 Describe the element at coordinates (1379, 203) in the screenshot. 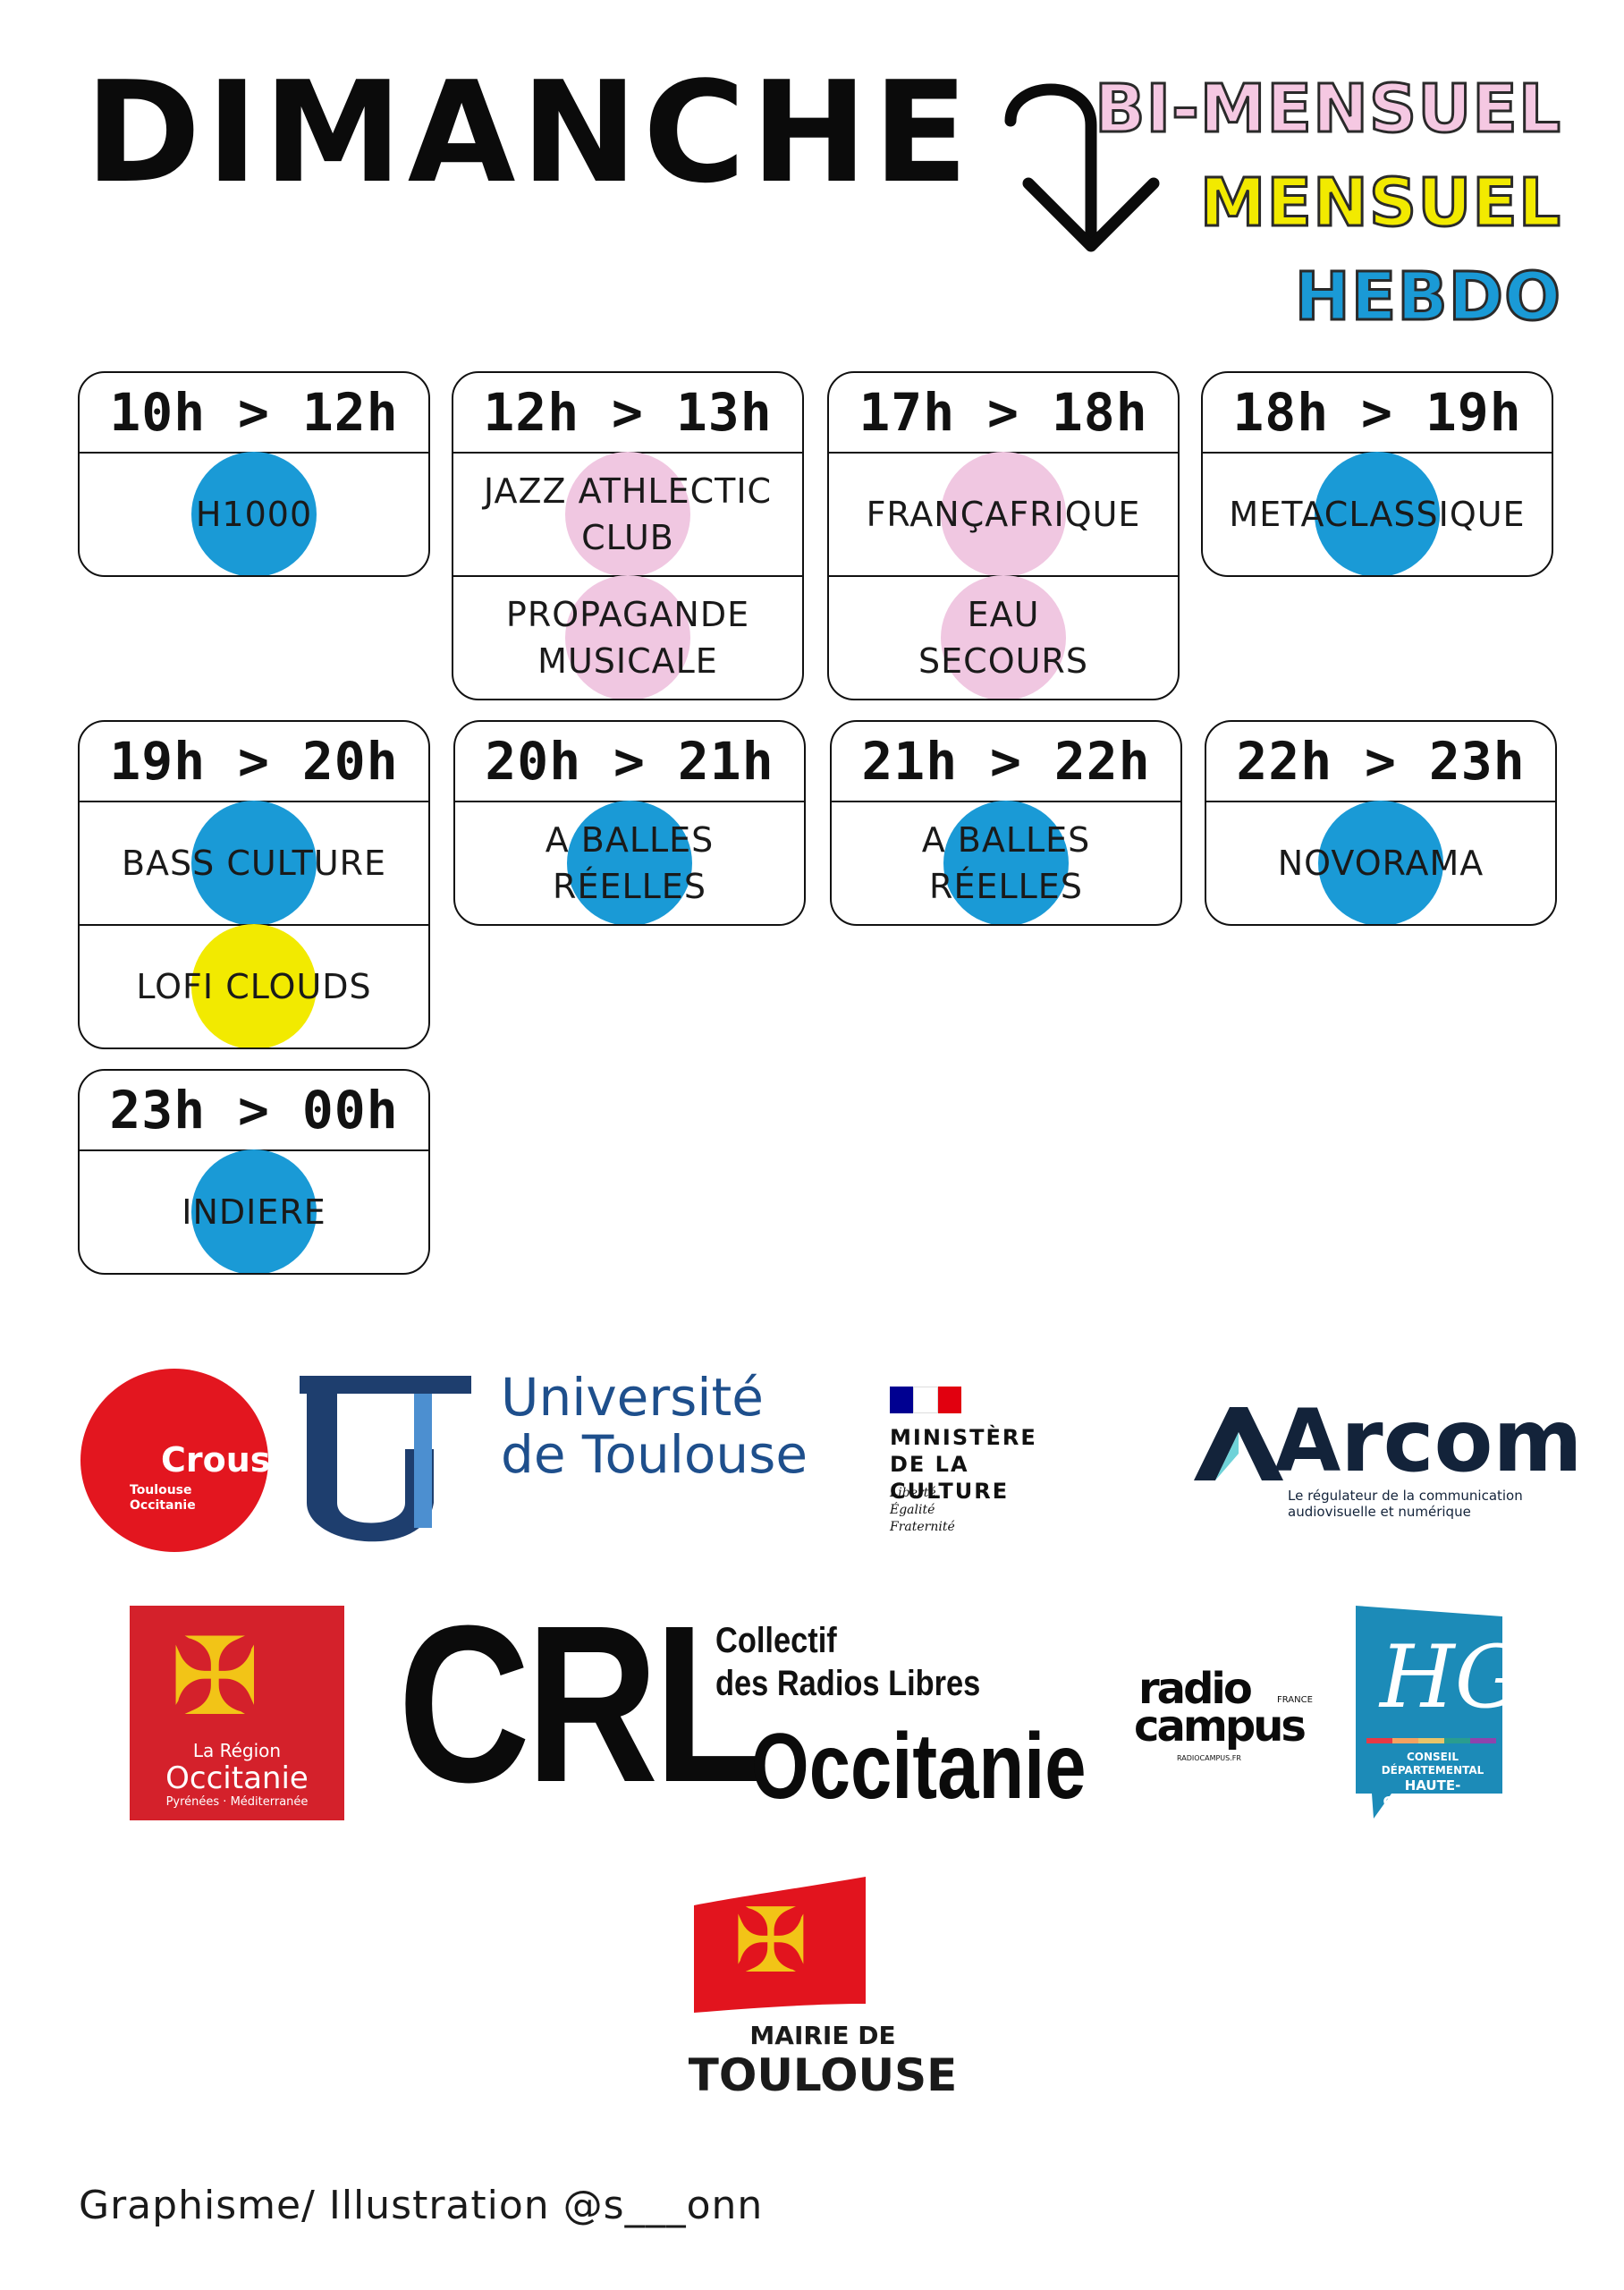

I see `legend-mensuel: MENSUEL` at that location.